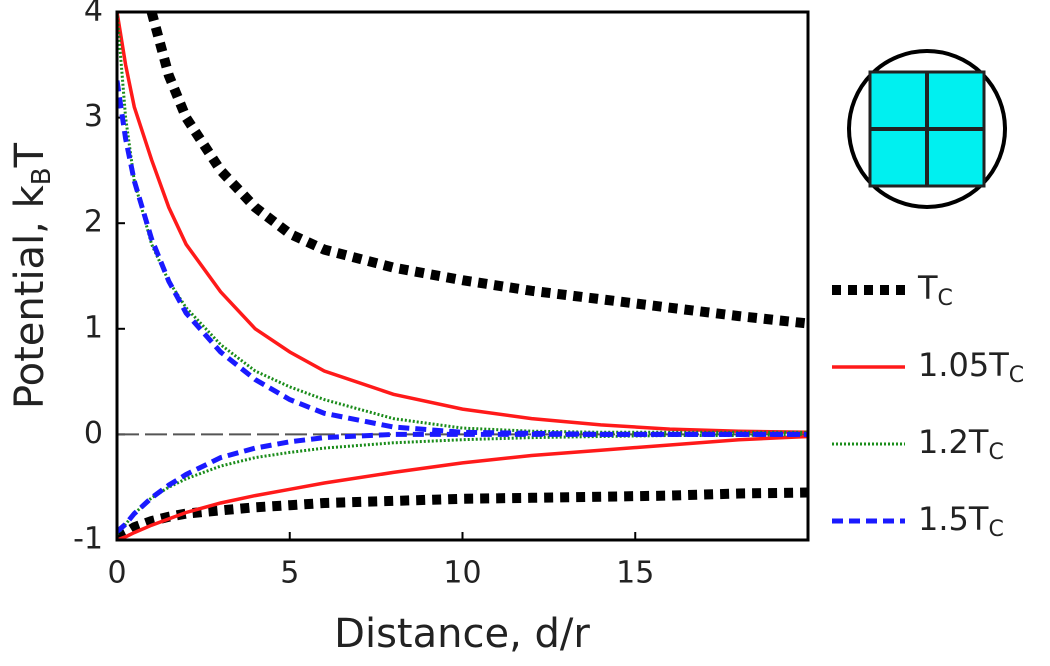 This screenshot has height=666, width=1050. Describe the element at coordinates (88, 539) in the screenshot. I see `y-tick-label: -1` at that location.